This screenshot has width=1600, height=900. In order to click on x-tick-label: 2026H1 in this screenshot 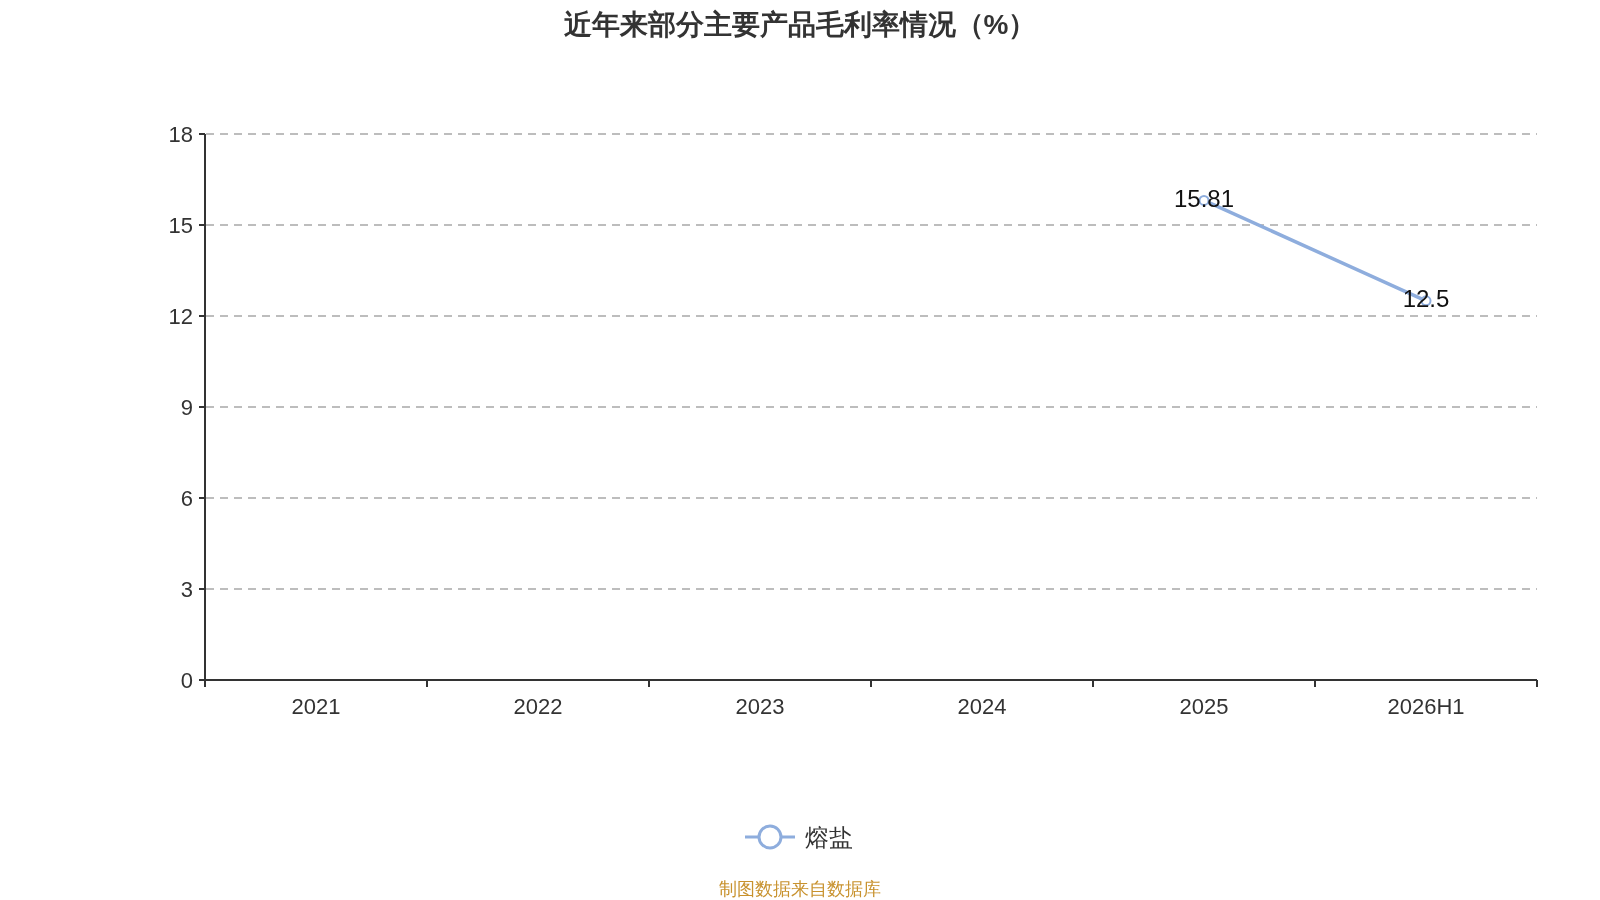, I will do `click(1426, 706)`.